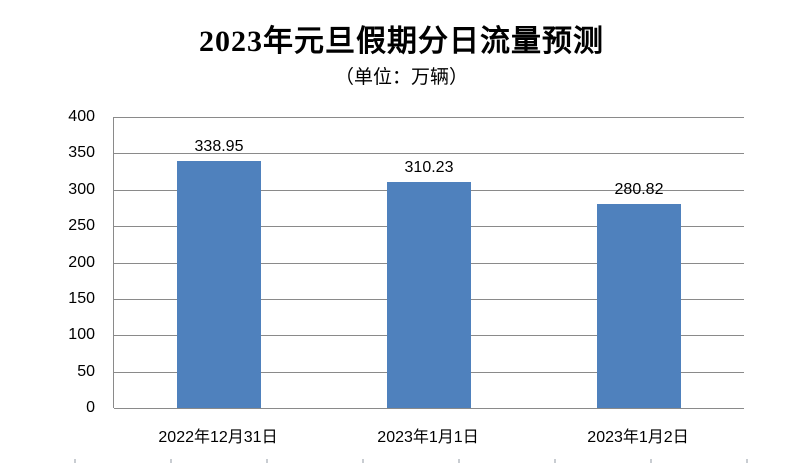 This screenshot has width=803, height=466. I want to click on y-tick-label: 350, so click(81, 153).